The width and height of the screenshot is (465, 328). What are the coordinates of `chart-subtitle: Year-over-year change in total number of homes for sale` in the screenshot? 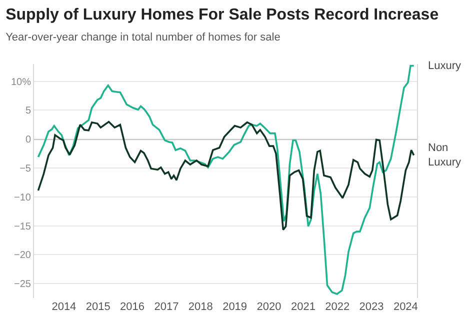 It's located at (143, 37).